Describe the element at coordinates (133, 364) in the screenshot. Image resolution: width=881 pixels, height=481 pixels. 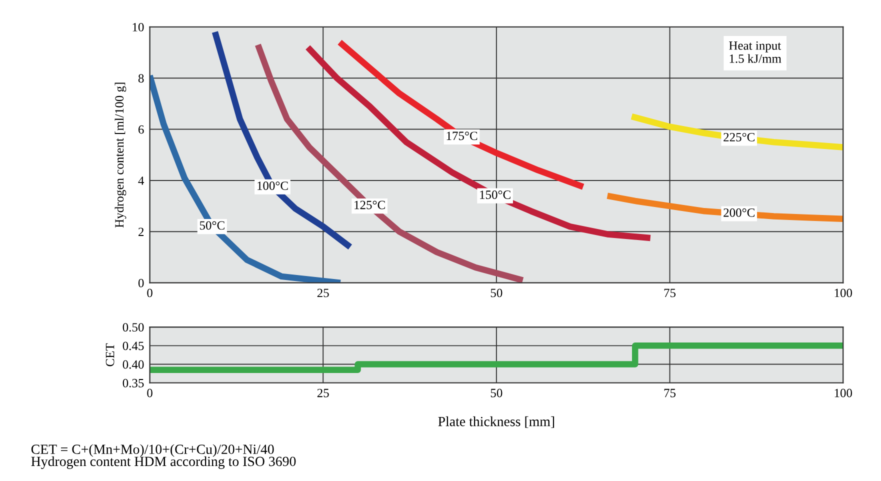
I see `y-tick-label: 0.40` at that location.